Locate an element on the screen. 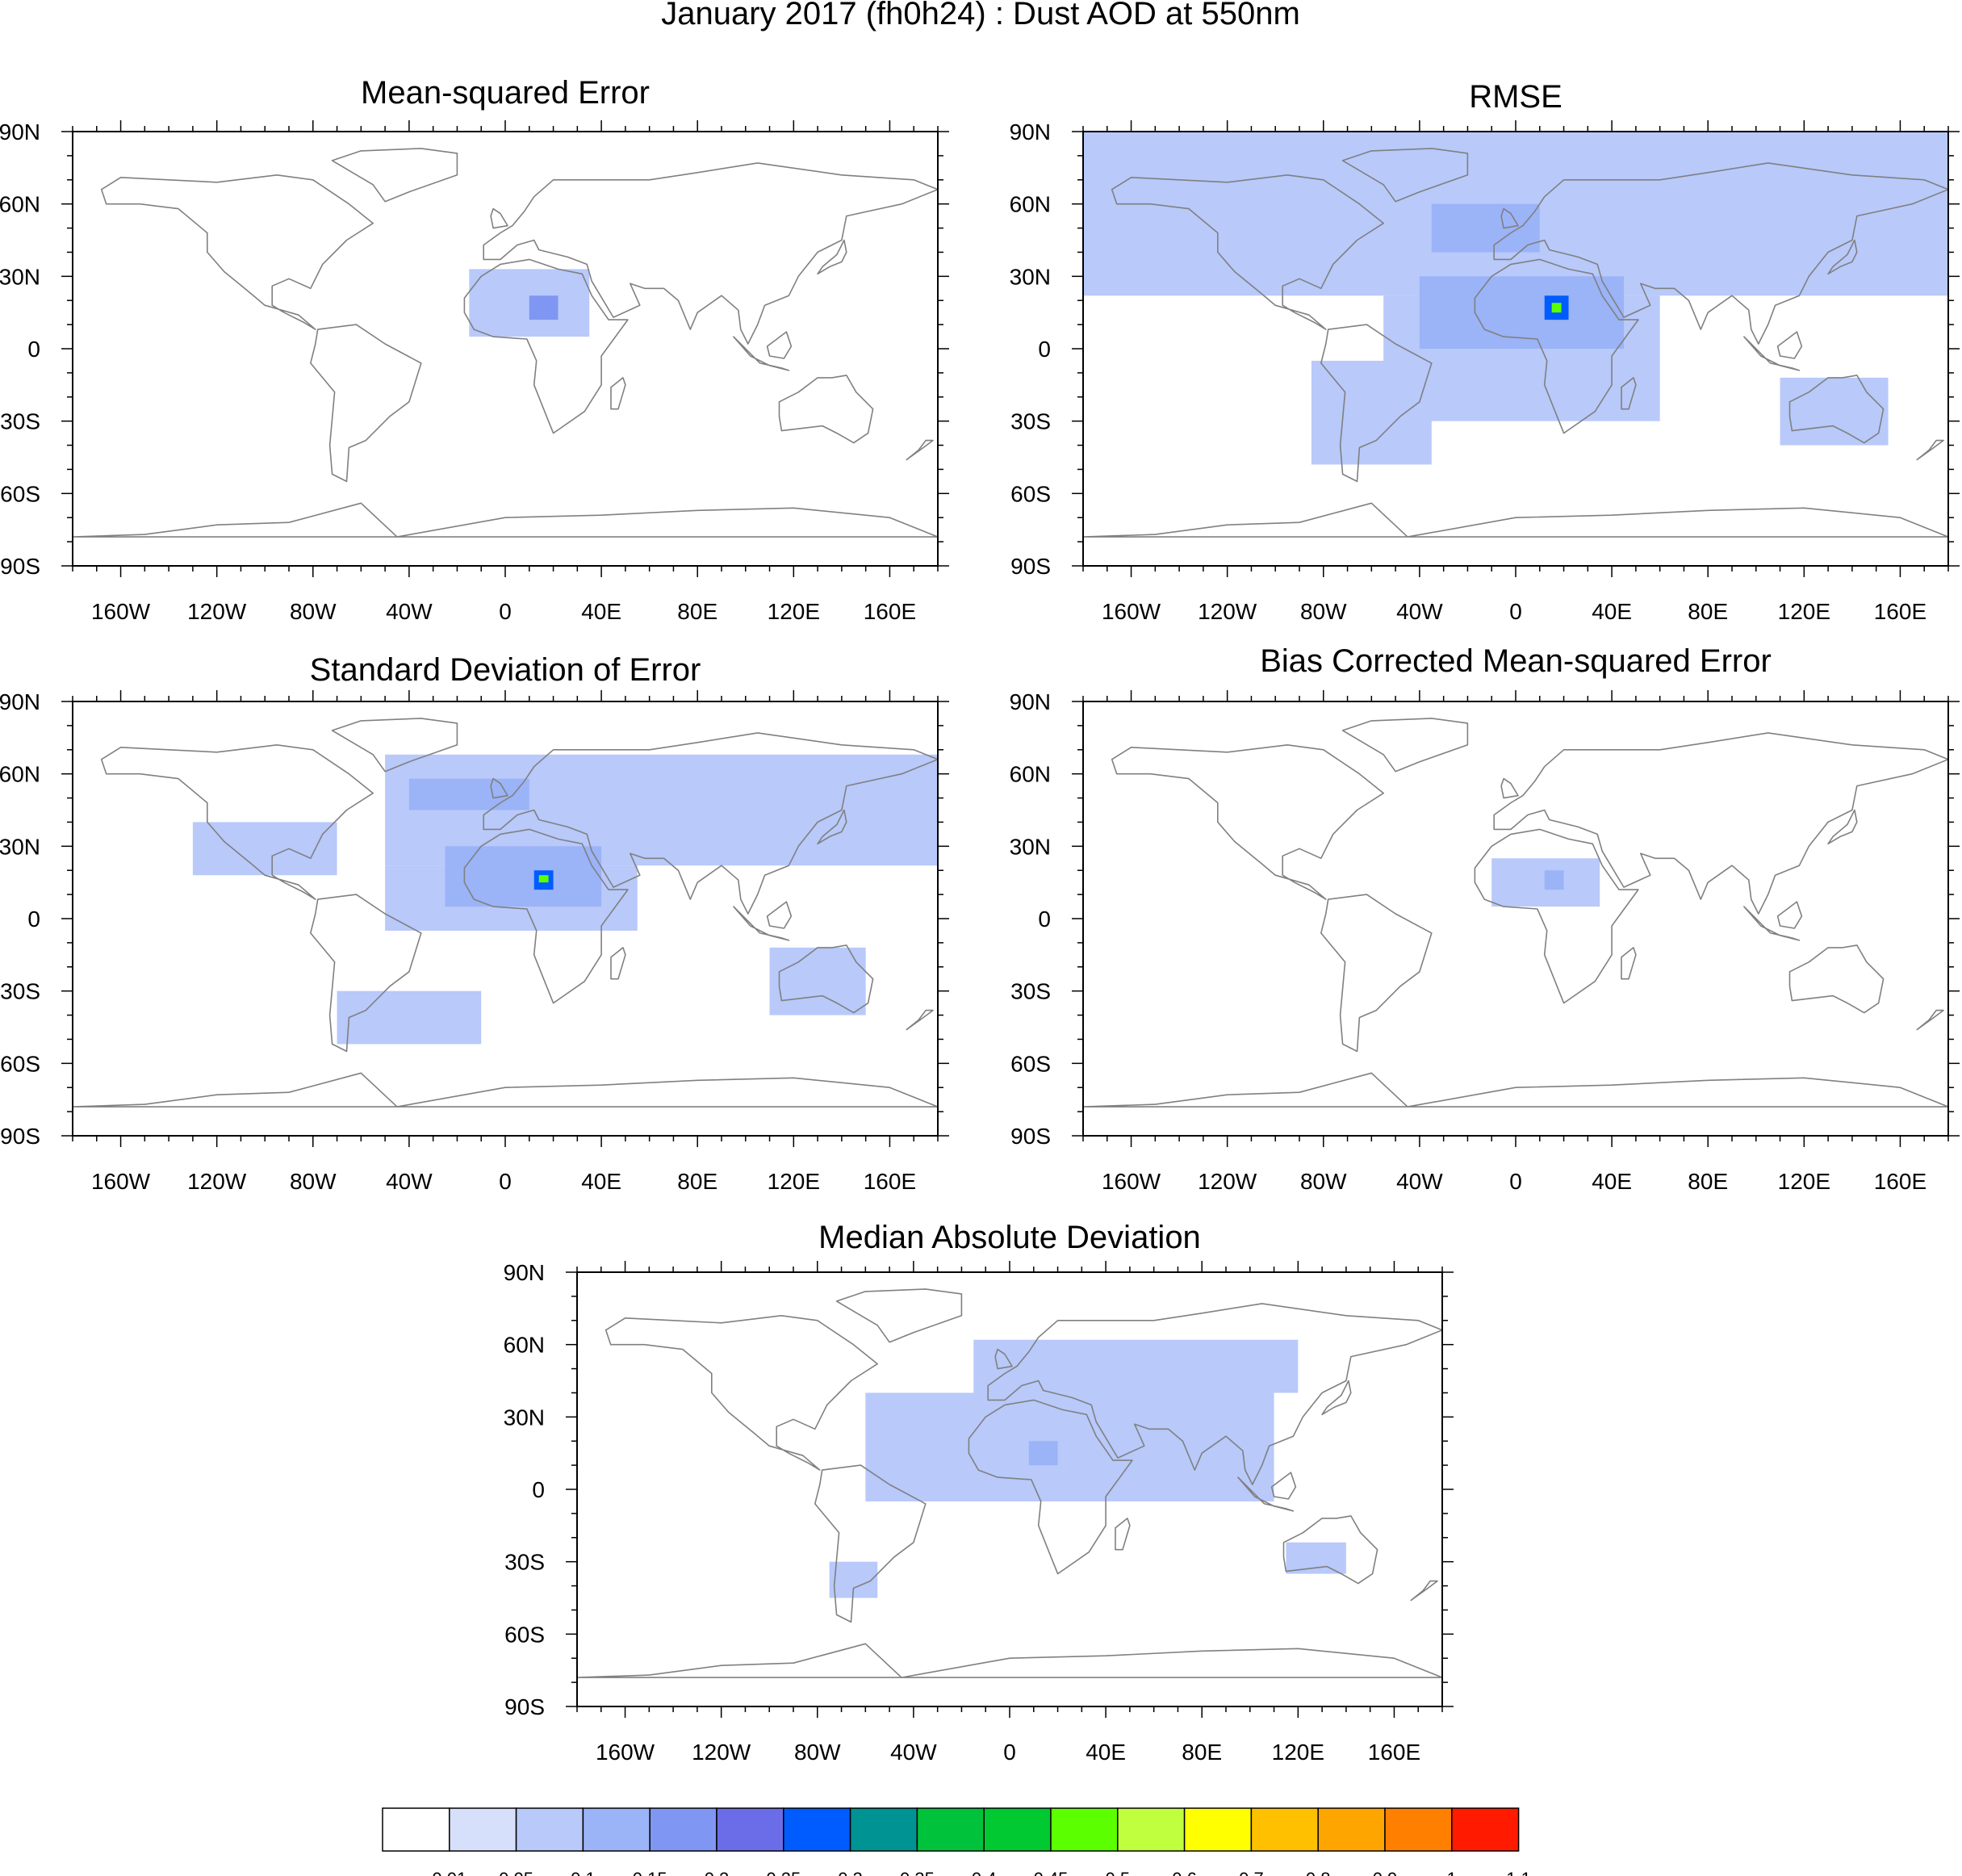 Image resolution: width=1962 pixels, height=1876 pixels. lat-tick-label: 0 is located at coordinates (1044, 350).